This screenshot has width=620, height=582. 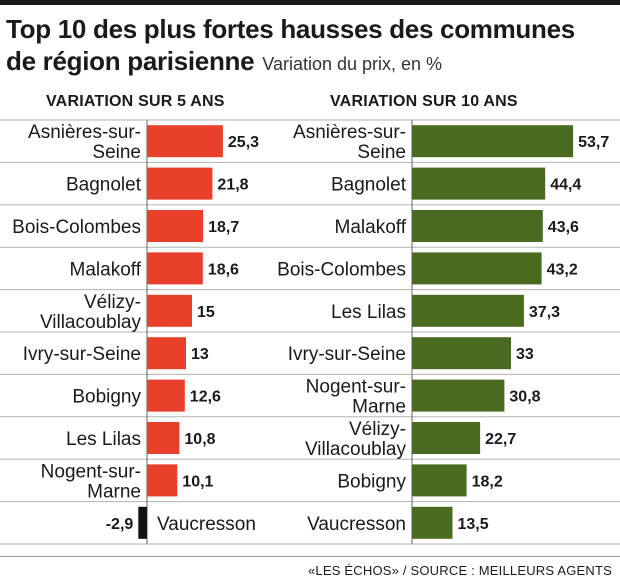 I want to click on value-label-5y: 18,7, so click(x=223, y=227).